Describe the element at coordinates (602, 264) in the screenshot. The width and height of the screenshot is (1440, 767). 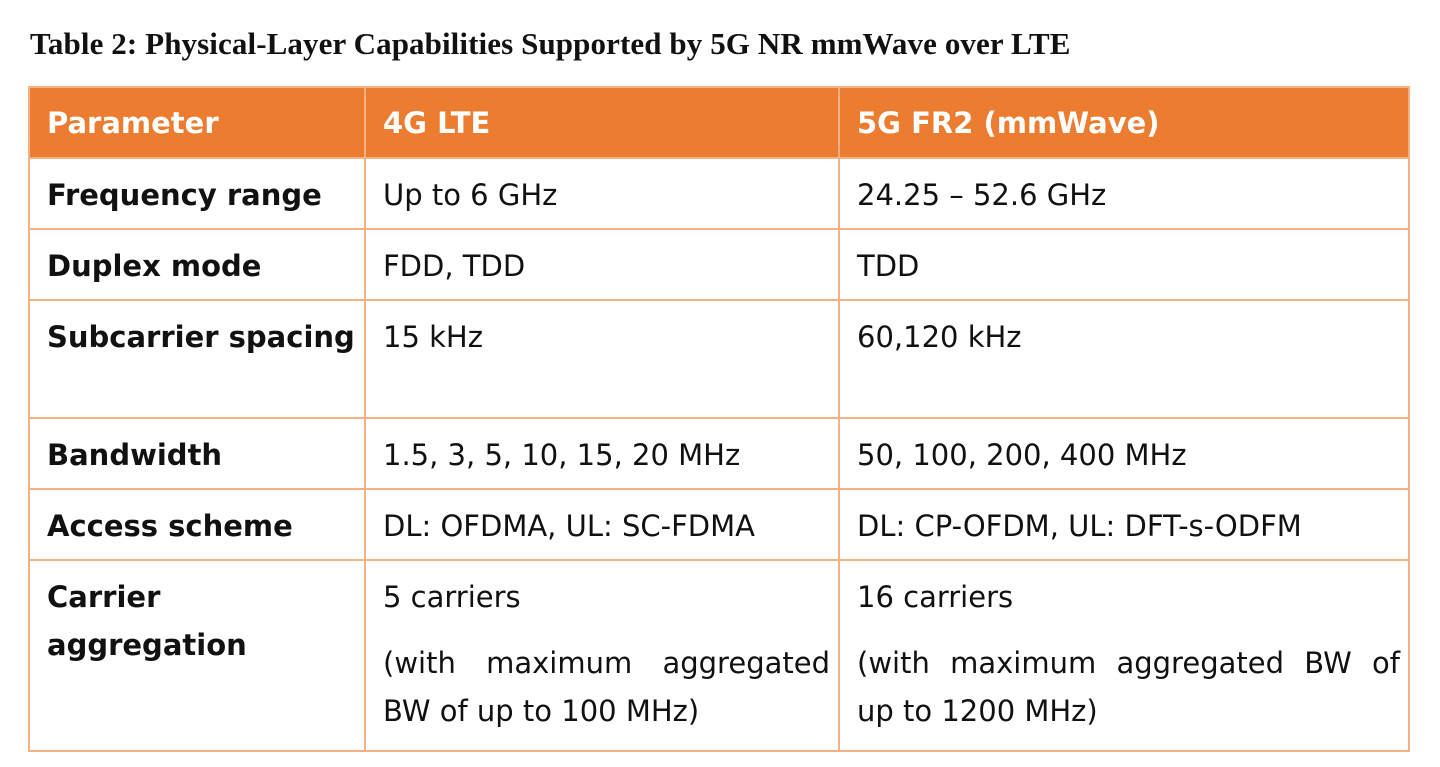
I see `lte-cell: FDD, TDD` at that location.